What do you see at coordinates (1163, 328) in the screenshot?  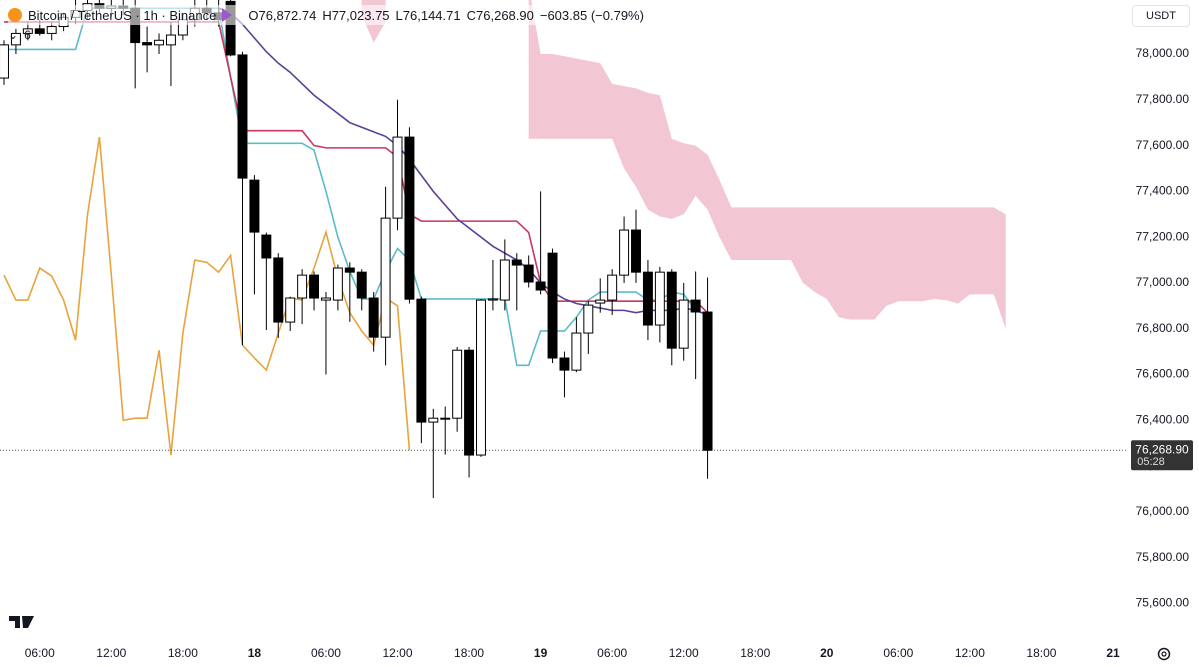 I see `y-tick-label: 76,800.00` at bounding box center [1163, 328].